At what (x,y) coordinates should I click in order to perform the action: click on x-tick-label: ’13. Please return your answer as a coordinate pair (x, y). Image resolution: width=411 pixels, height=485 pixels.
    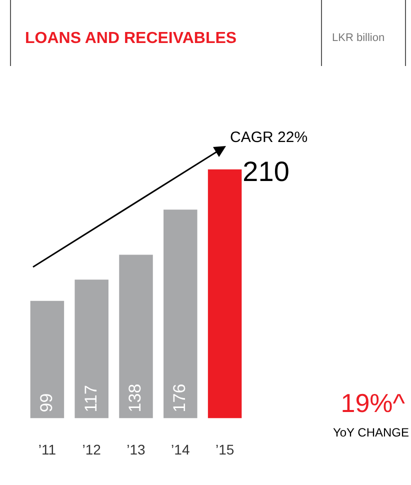
    Looking at the image, I should click on (136, 449).